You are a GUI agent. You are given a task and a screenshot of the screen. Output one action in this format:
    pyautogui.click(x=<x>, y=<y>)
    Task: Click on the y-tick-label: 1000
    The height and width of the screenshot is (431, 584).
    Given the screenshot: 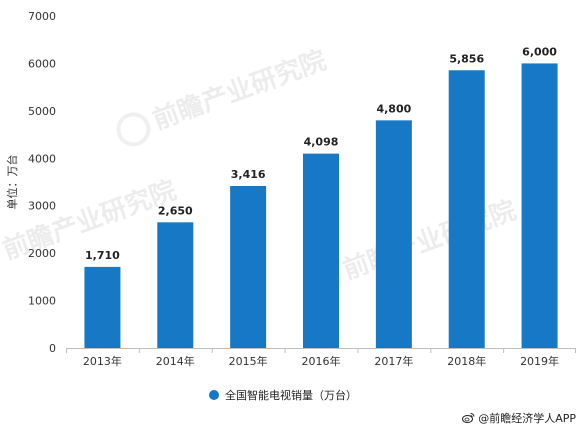 What is the action you would take?
    pyautogui.click(x=42, y=301)
    